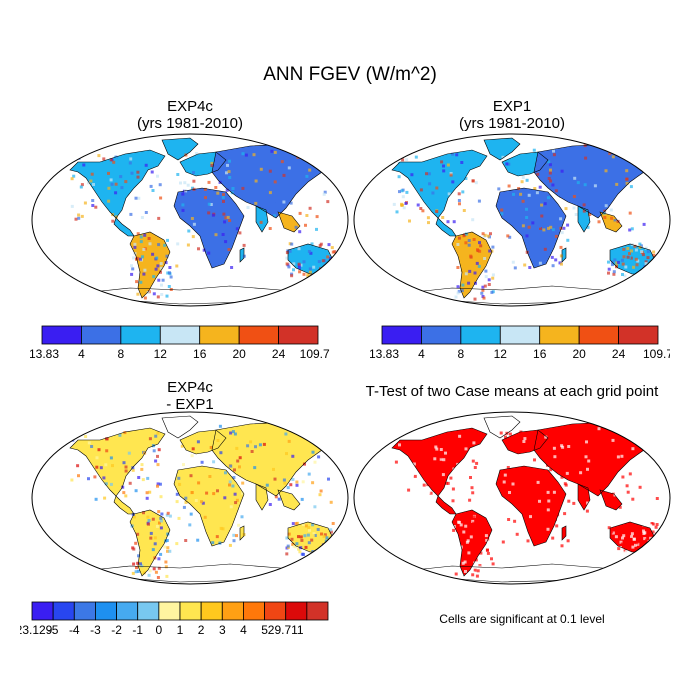  What do you see at coordinates (117, 462) in the screenshot?
I see `coastline-northAmerica` at bounding box center [117, 462].